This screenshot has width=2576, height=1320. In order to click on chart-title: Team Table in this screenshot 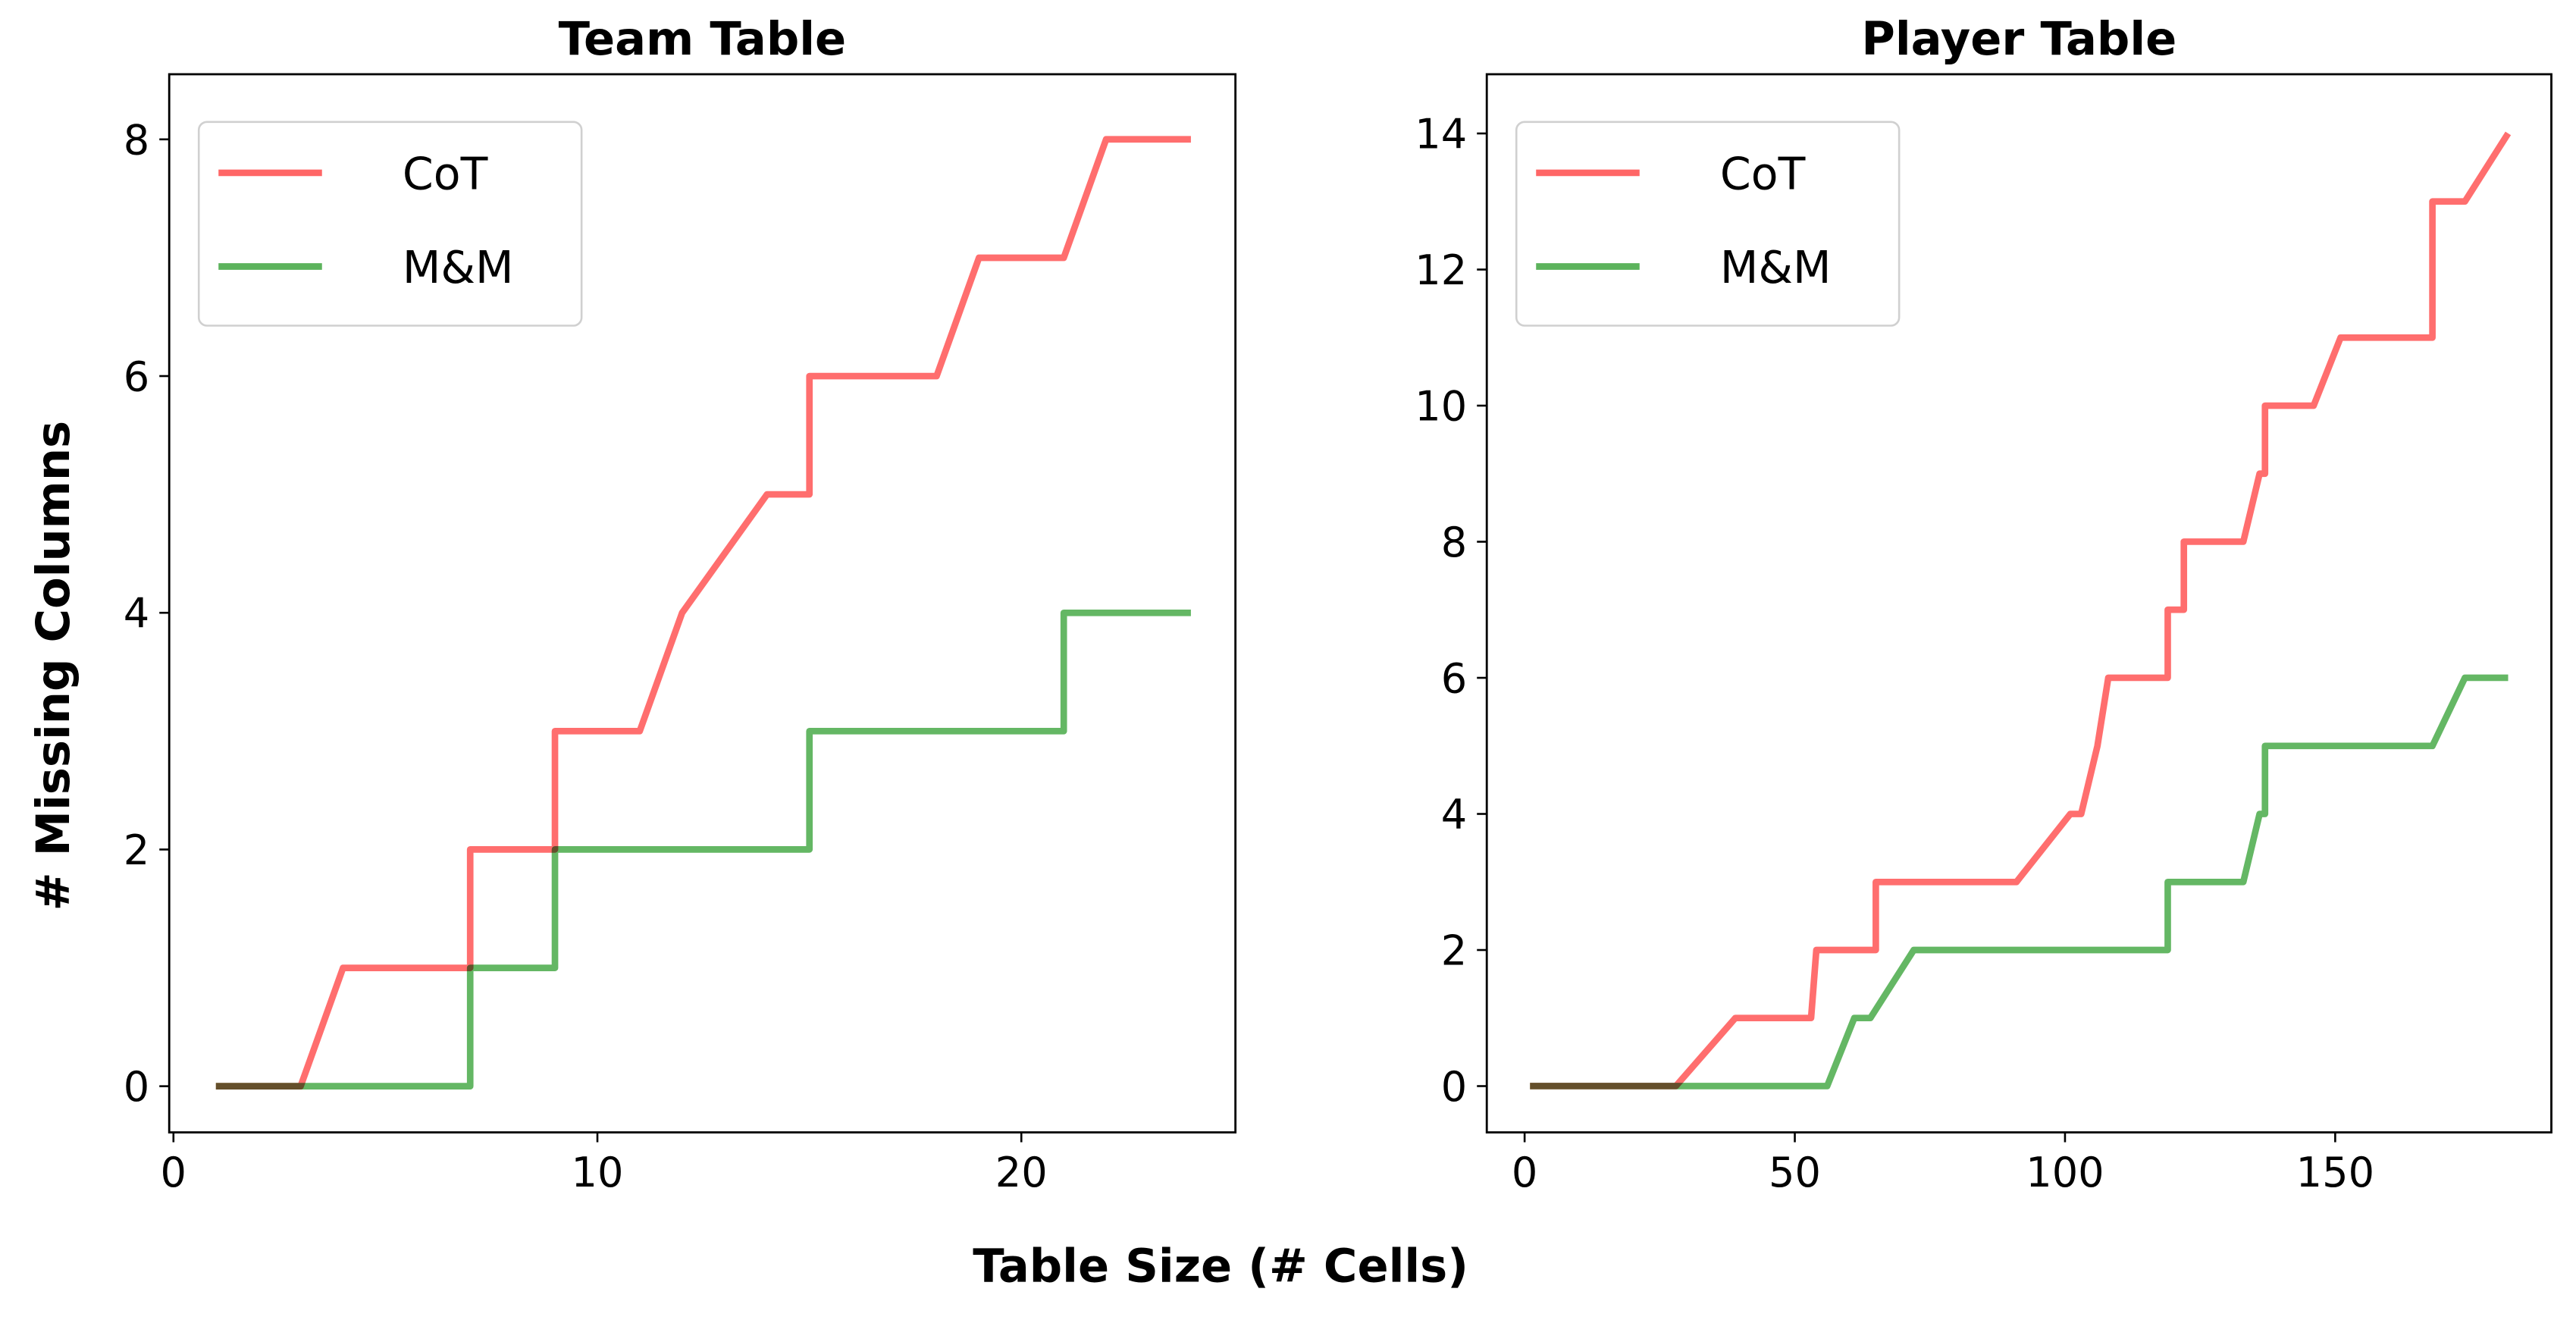, I will do `click(703, 39)`.